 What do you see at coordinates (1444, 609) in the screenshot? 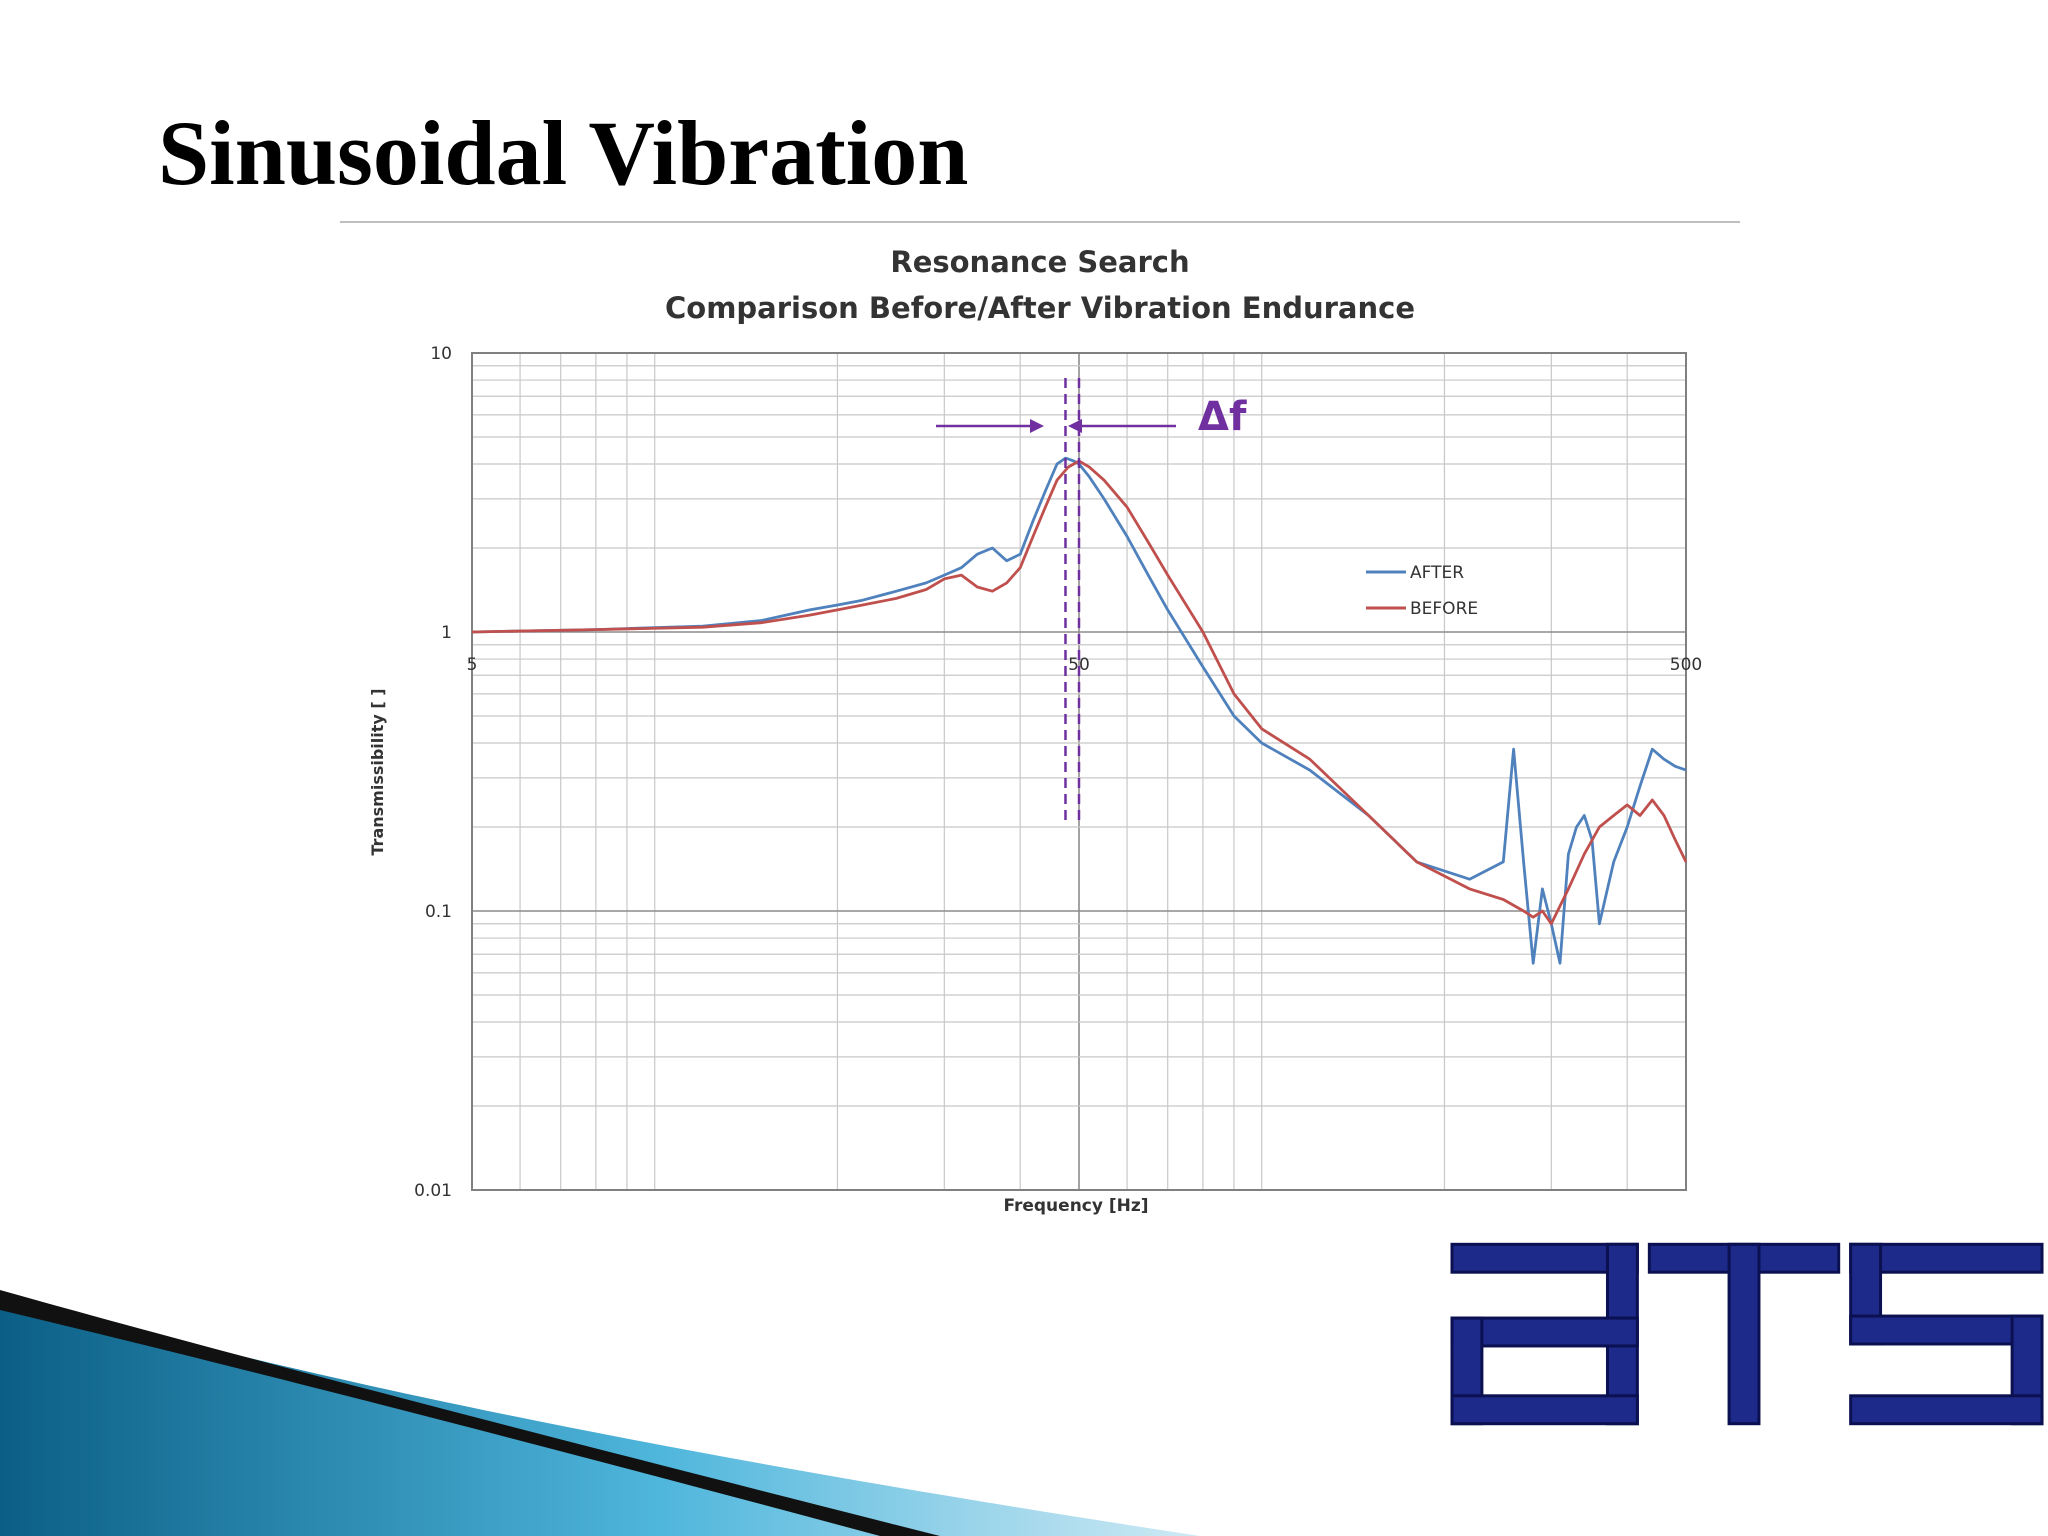
I see `legend-label-before: BEFORE` at bounding box center [1444, 609].